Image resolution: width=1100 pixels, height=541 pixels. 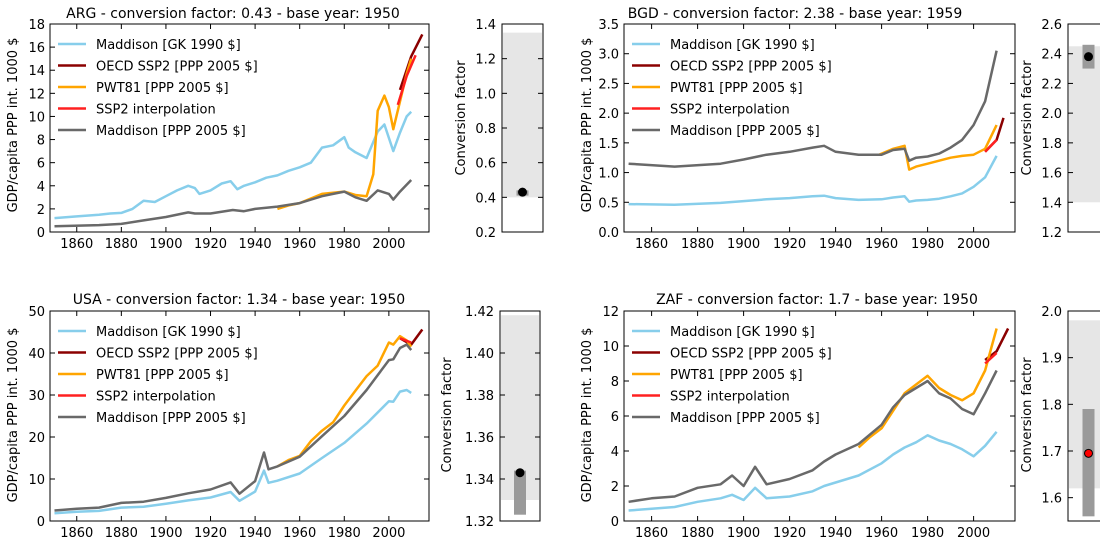 What do you see at coordinates (651, 244) in the screenshot?
I see `x-tick-label: 1860` at bounding box center [651, 244].